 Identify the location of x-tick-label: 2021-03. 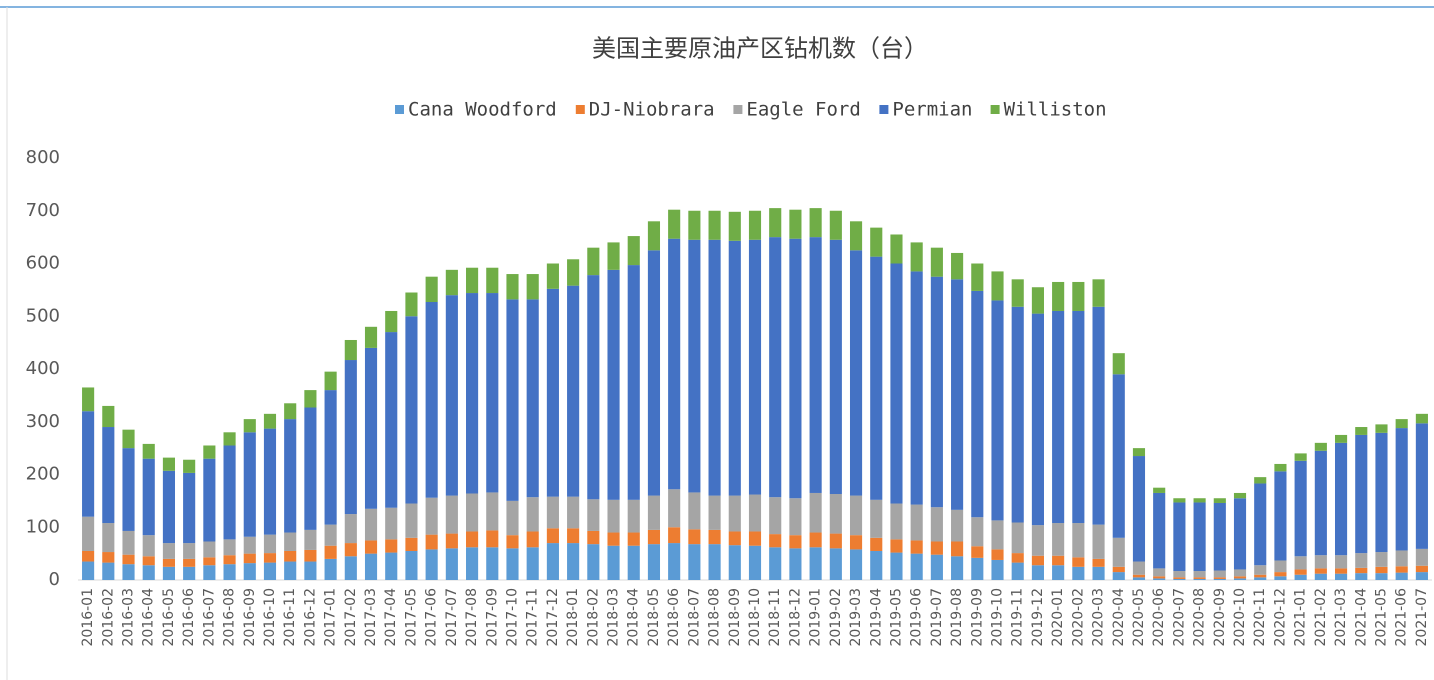
(1341, 617).